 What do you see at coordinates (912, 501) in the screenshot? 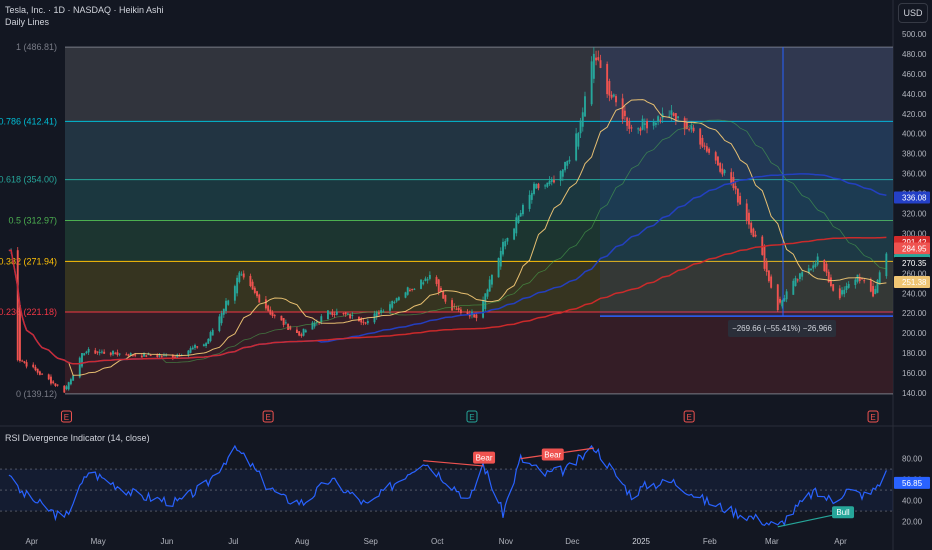
I see `rsi-tick: 40.00` at bounding box center [912, 501].